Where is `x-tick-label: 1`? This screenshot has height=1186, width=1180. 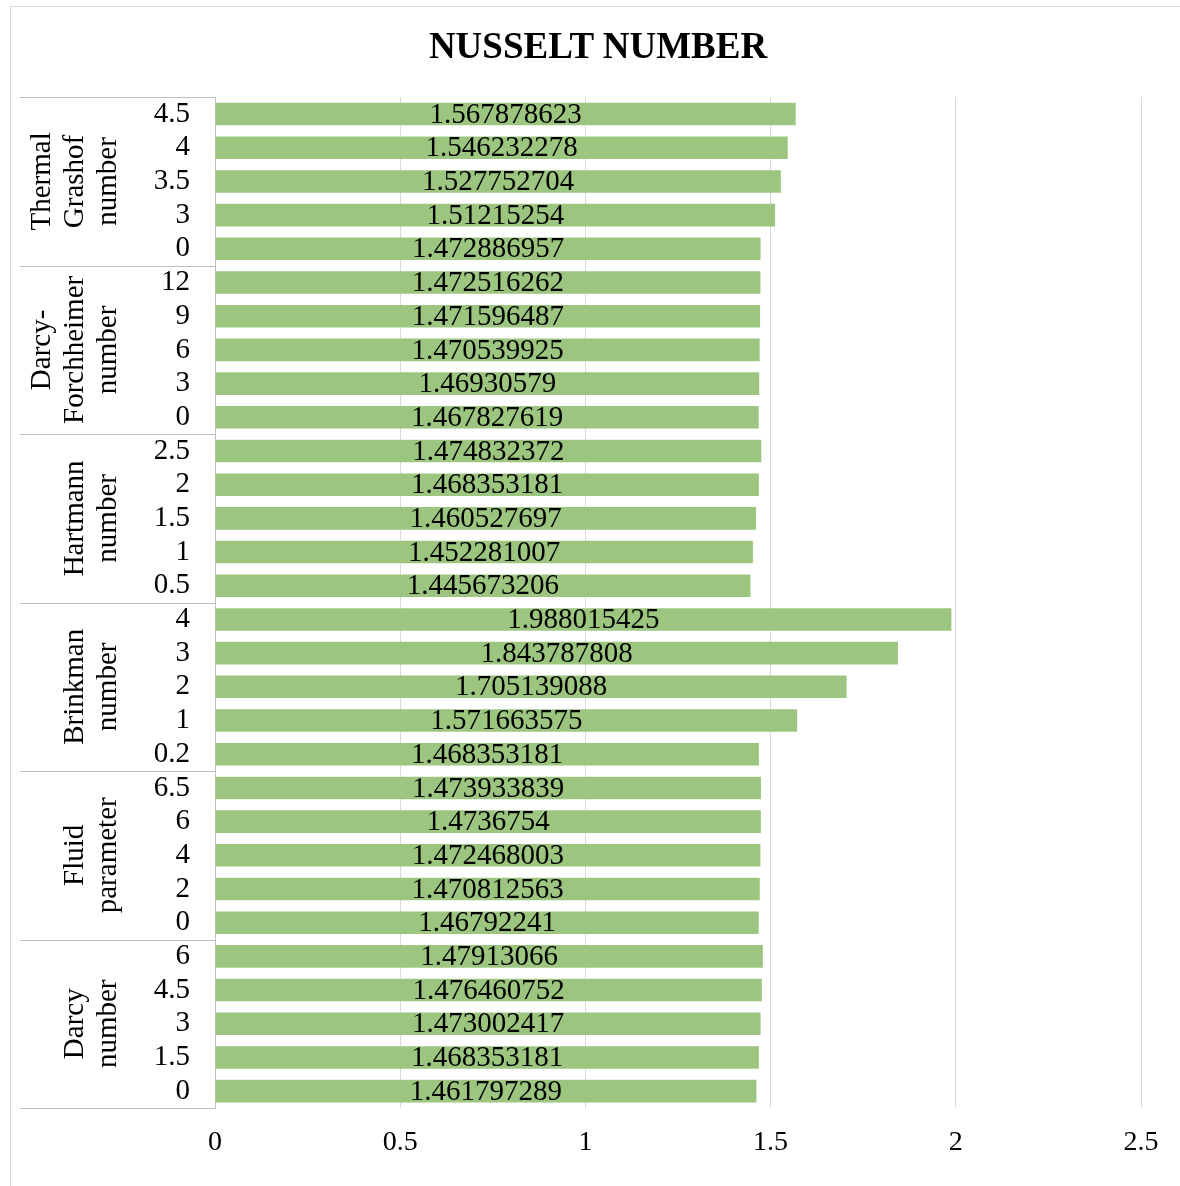
x-tick-label: 1 is located at coordinates (585, 1141).